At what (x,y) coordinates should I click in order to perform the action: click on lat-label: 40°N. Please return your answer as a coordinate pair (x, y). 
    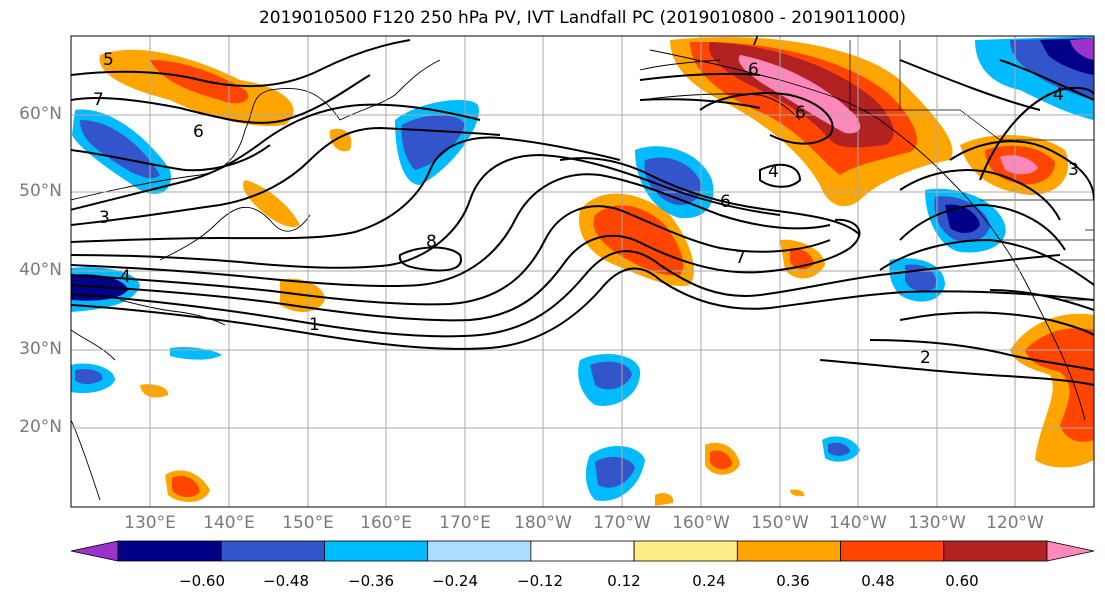
    Looking at the image, I should click on (40, 270).